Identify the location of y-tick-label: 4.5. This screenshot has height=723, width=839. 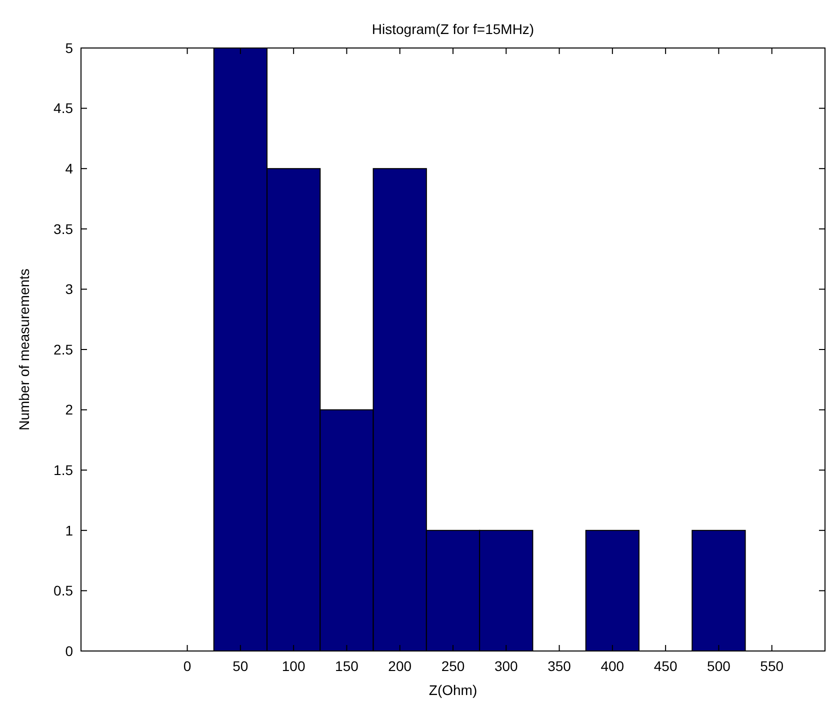
(64, 108).